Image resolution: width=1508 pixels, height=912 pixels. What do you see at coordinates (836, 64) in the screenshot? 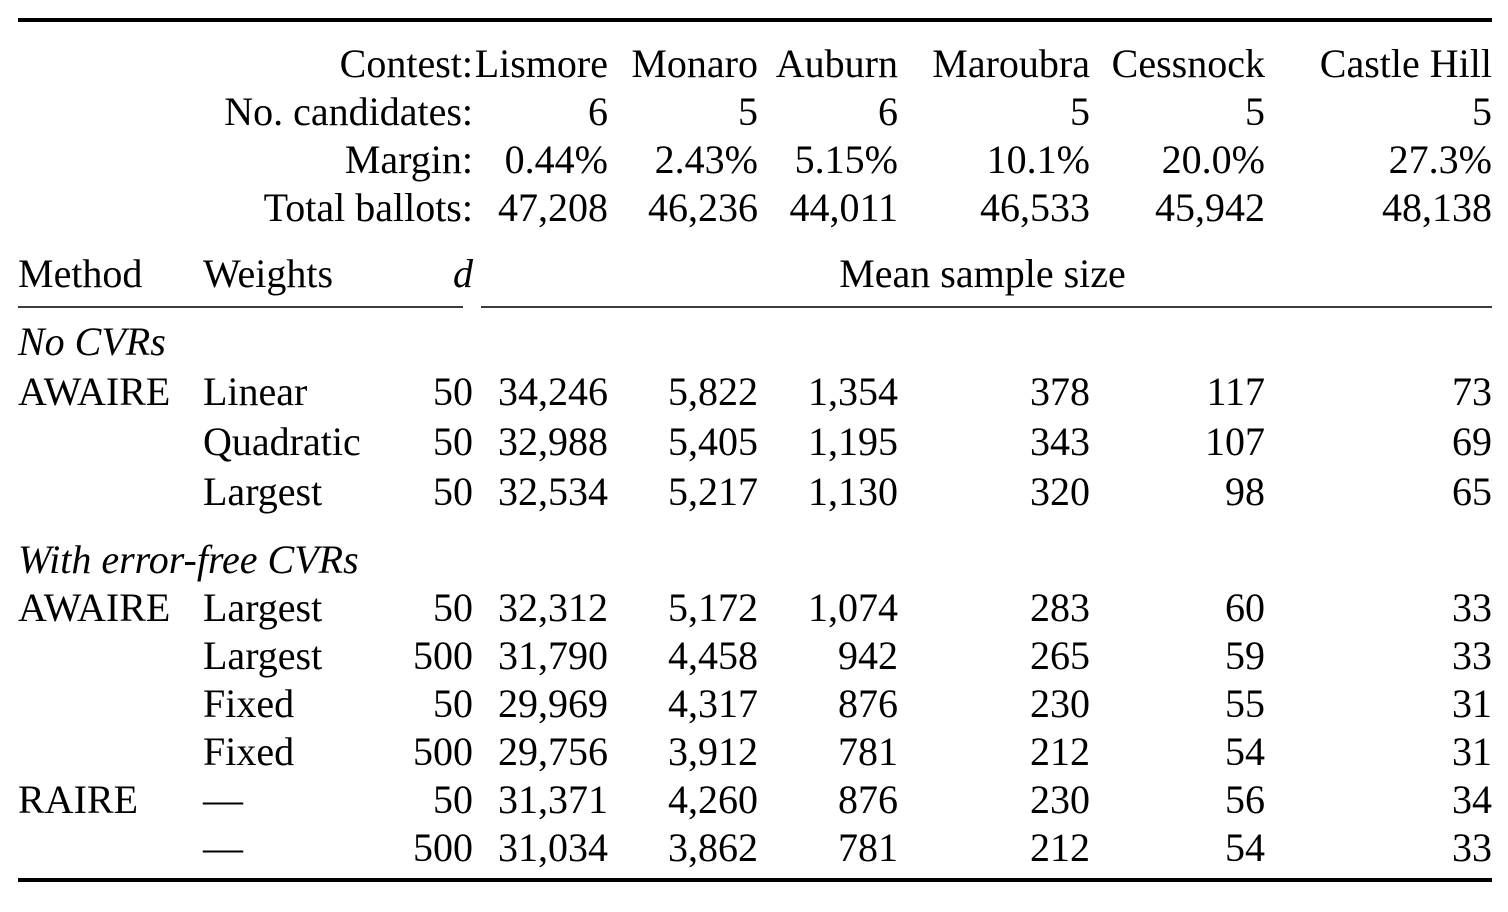
I see `contest-name: Auburn` at bounding box center [836, 64].